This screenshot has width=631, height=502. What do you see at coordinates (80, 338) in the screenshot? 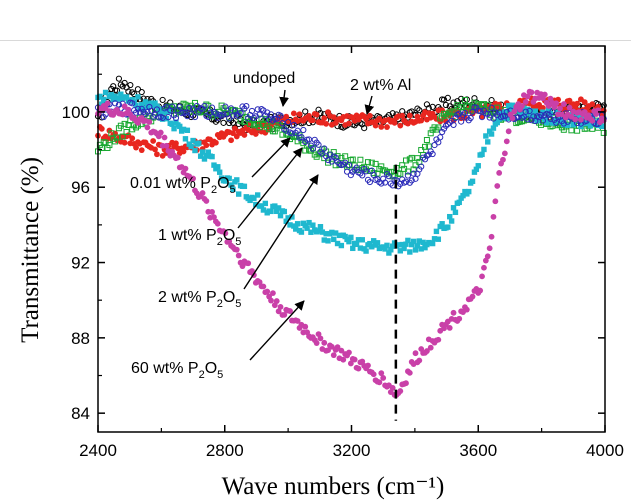
I see `y-tick-label: 88` at bounding box center [80, 338].